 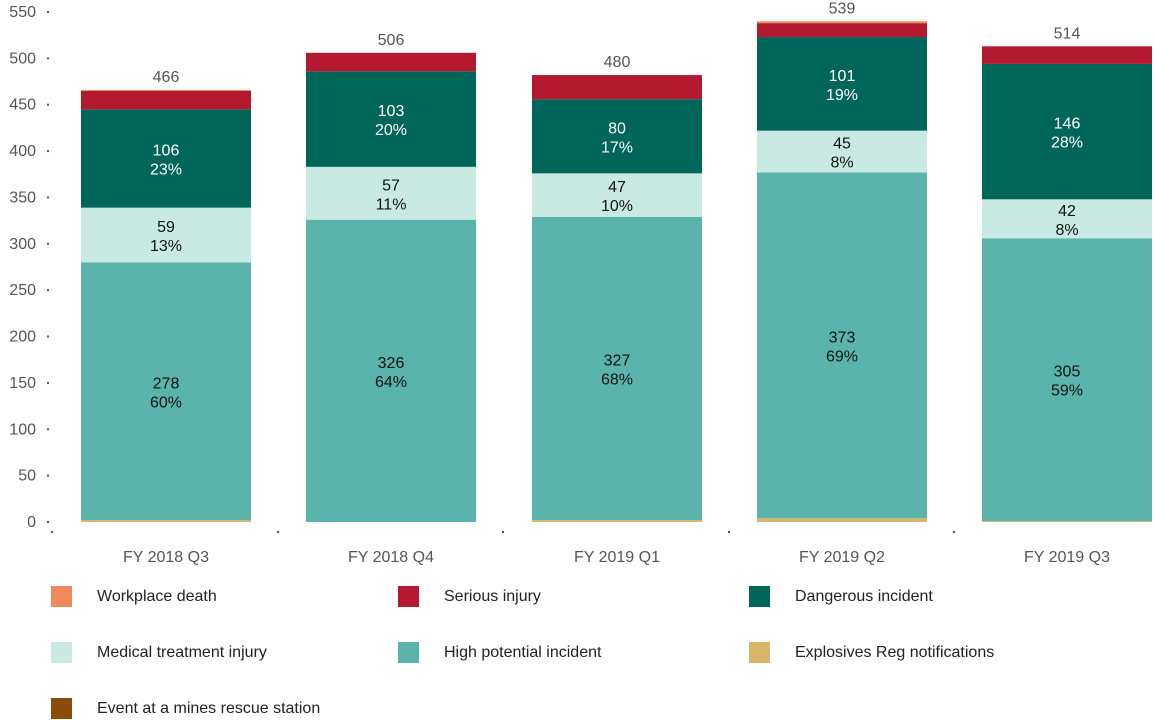 I want to click on segment-label: 278 60%, so click(x=166, y=393).